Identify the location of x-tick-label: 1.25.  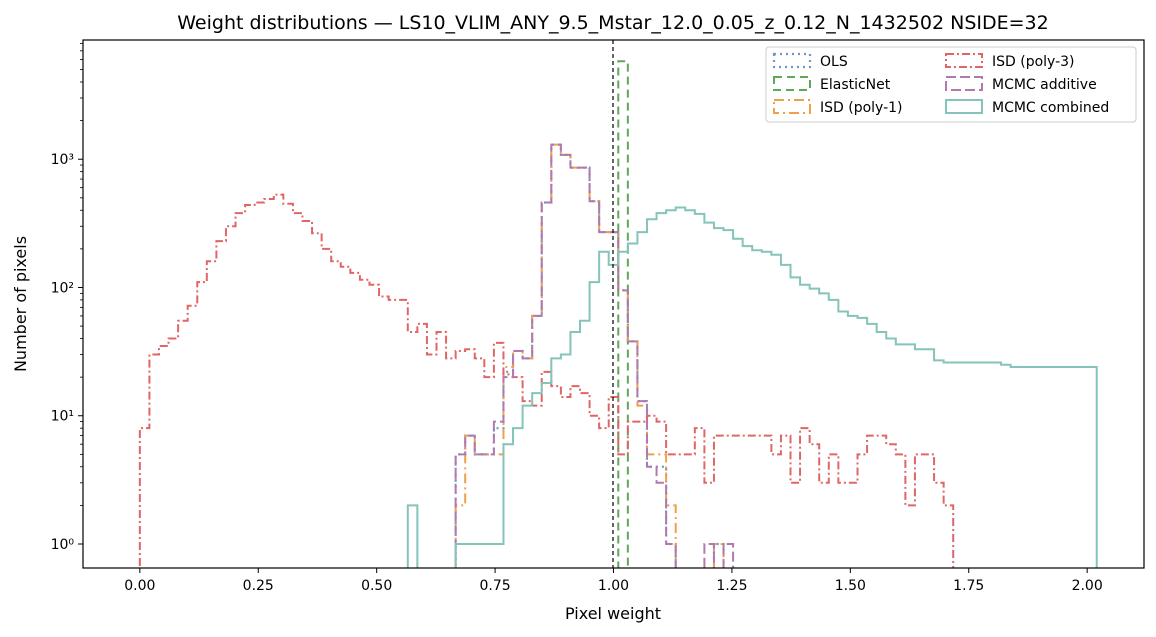
(731, 586).